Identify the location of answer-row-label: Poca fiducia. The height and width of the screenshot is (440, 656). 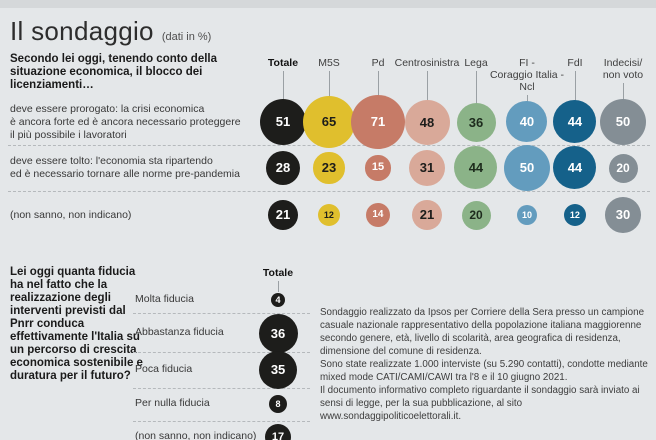
(164, 369).